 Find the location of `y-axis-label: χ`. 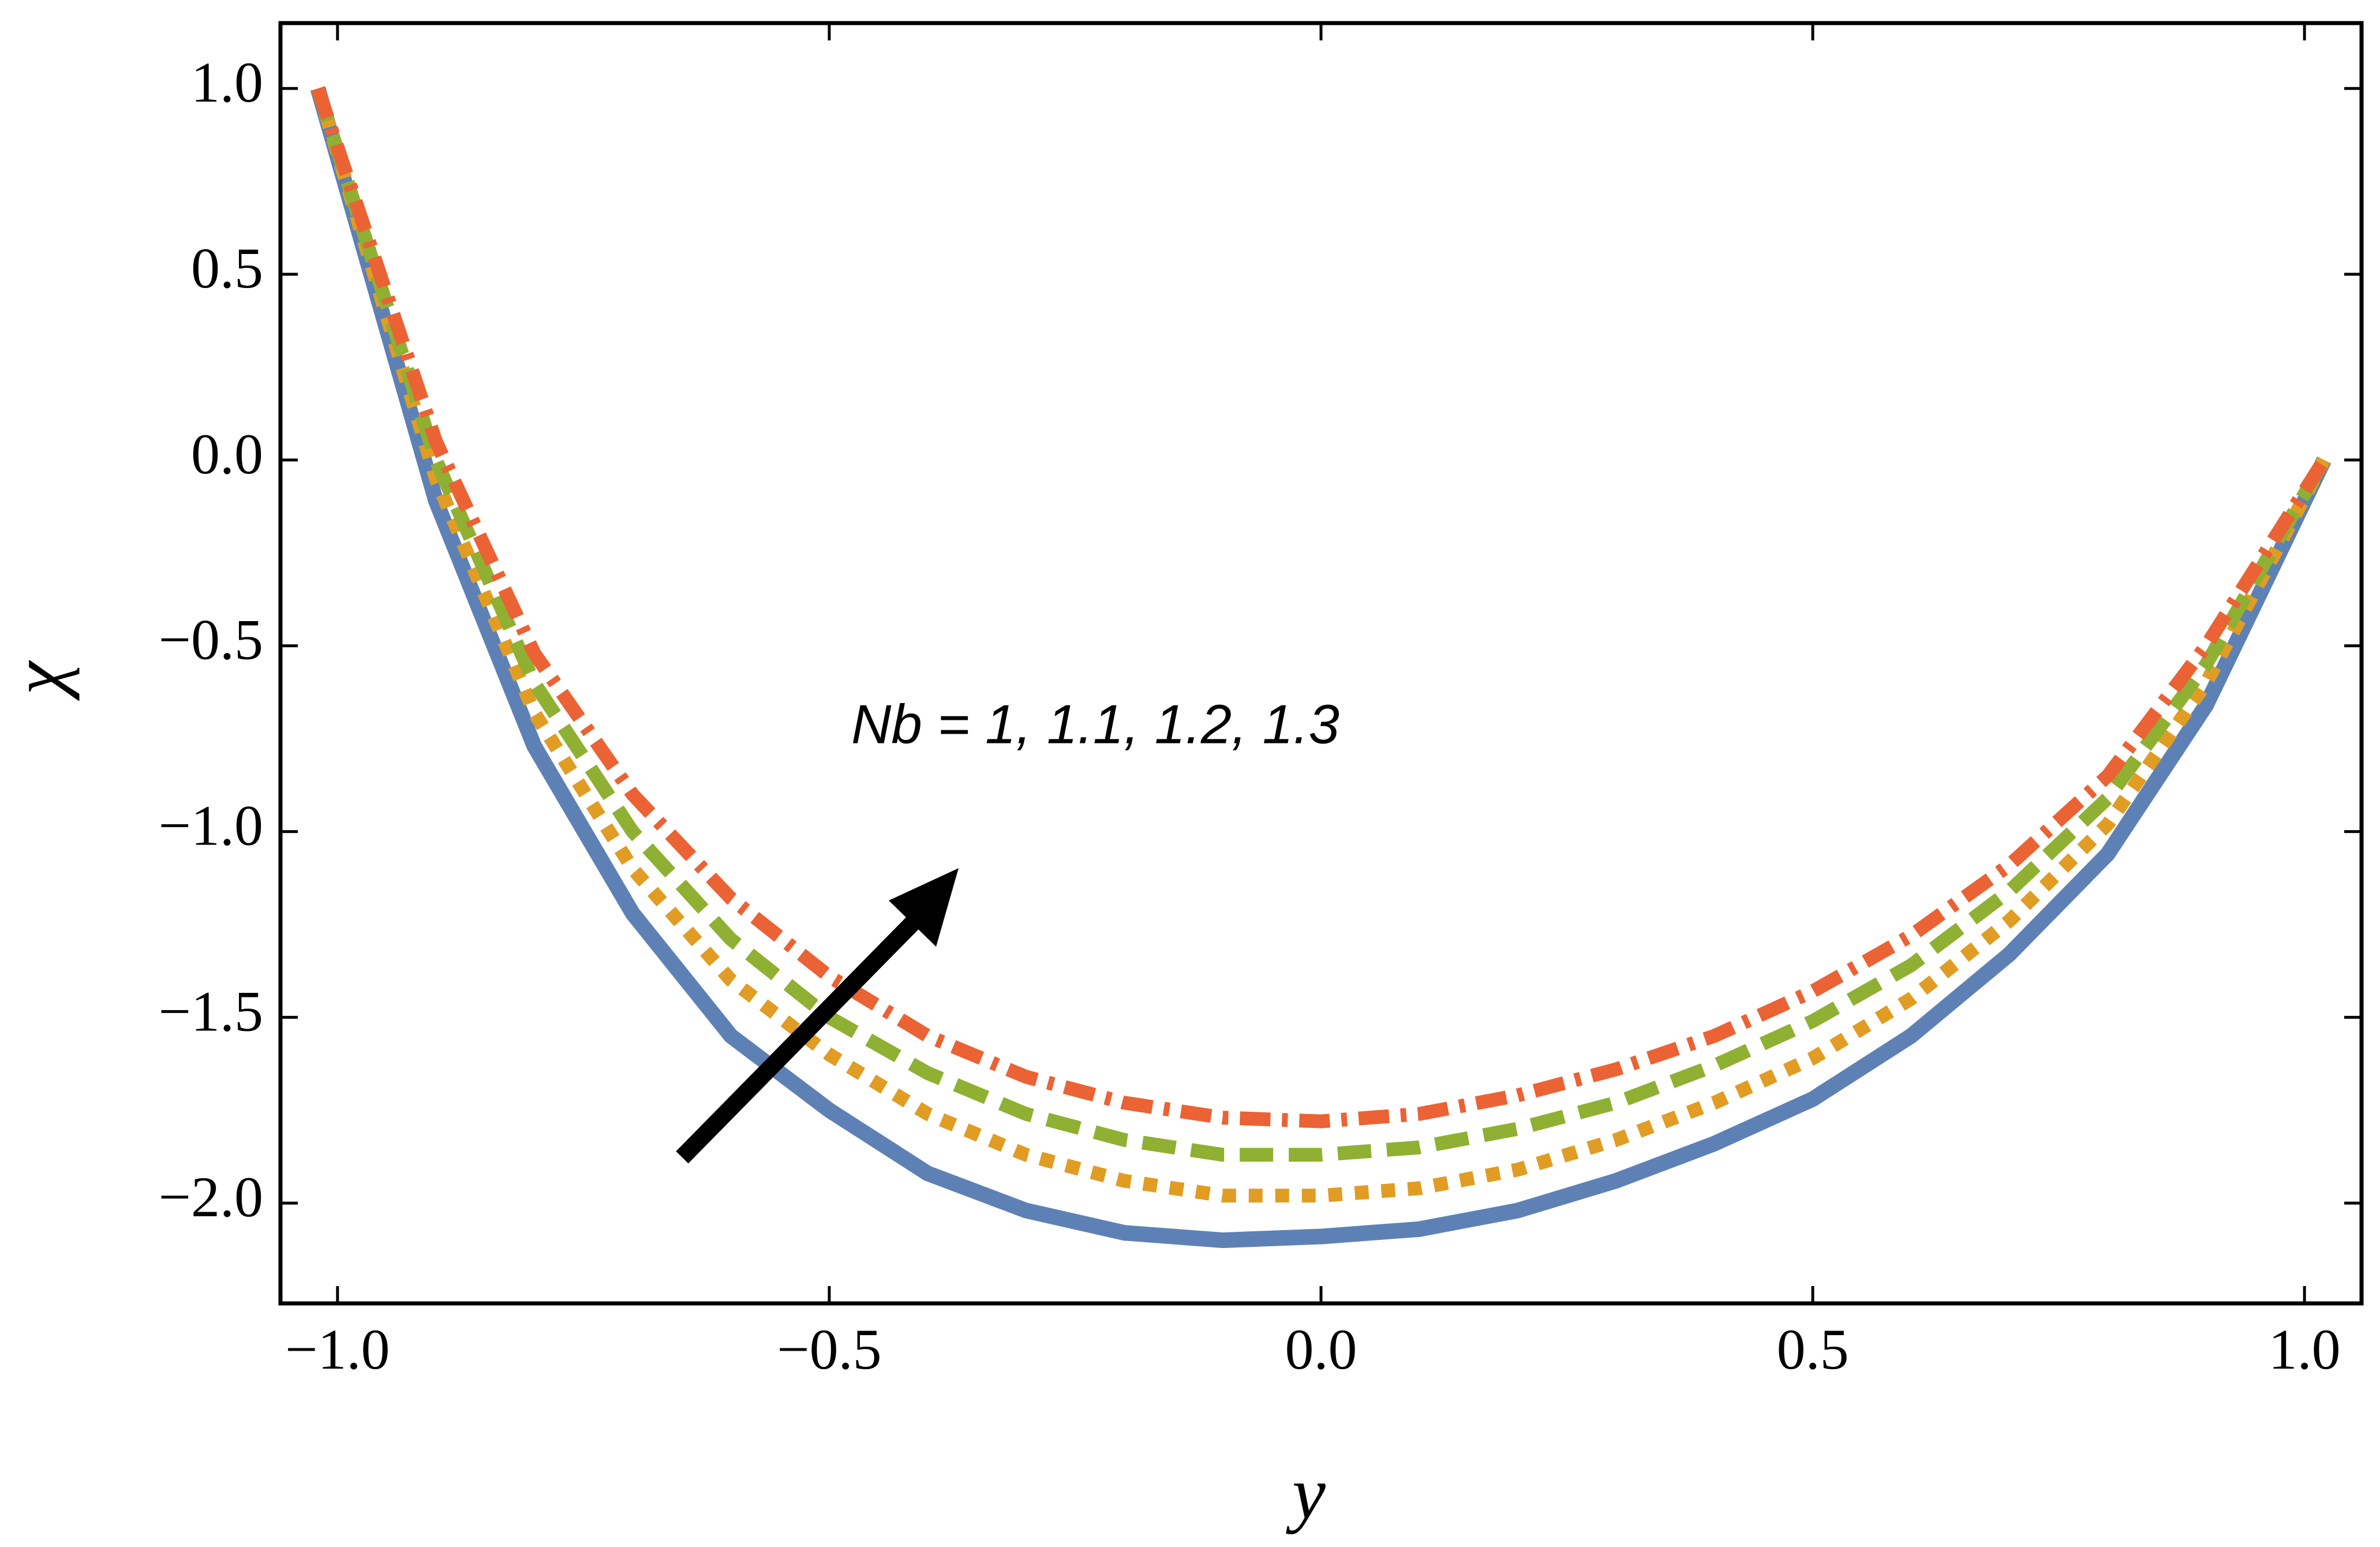

y-axis-label: χ is located at coordinates (40, 680).